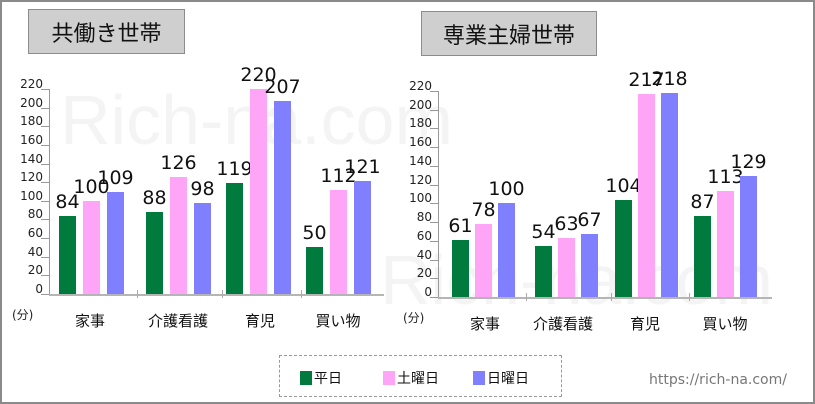  Describe the element at coordinates (411, 378) in the screenshot. I see `legend-item-saturday: 土曜日` at that location.